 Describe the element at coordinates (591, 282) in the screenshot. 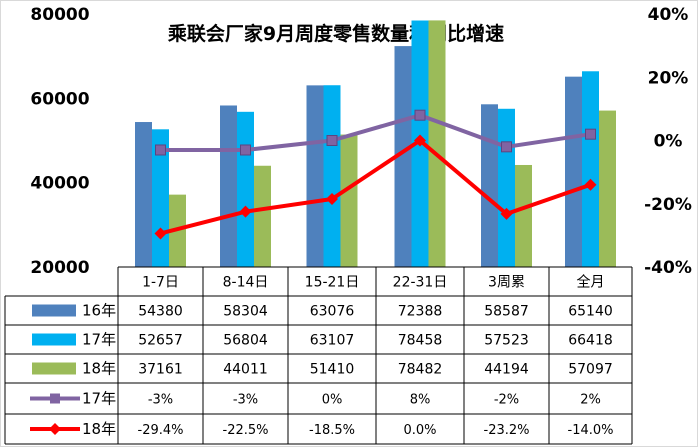

I see `table-header-cell: 全月` at that location.